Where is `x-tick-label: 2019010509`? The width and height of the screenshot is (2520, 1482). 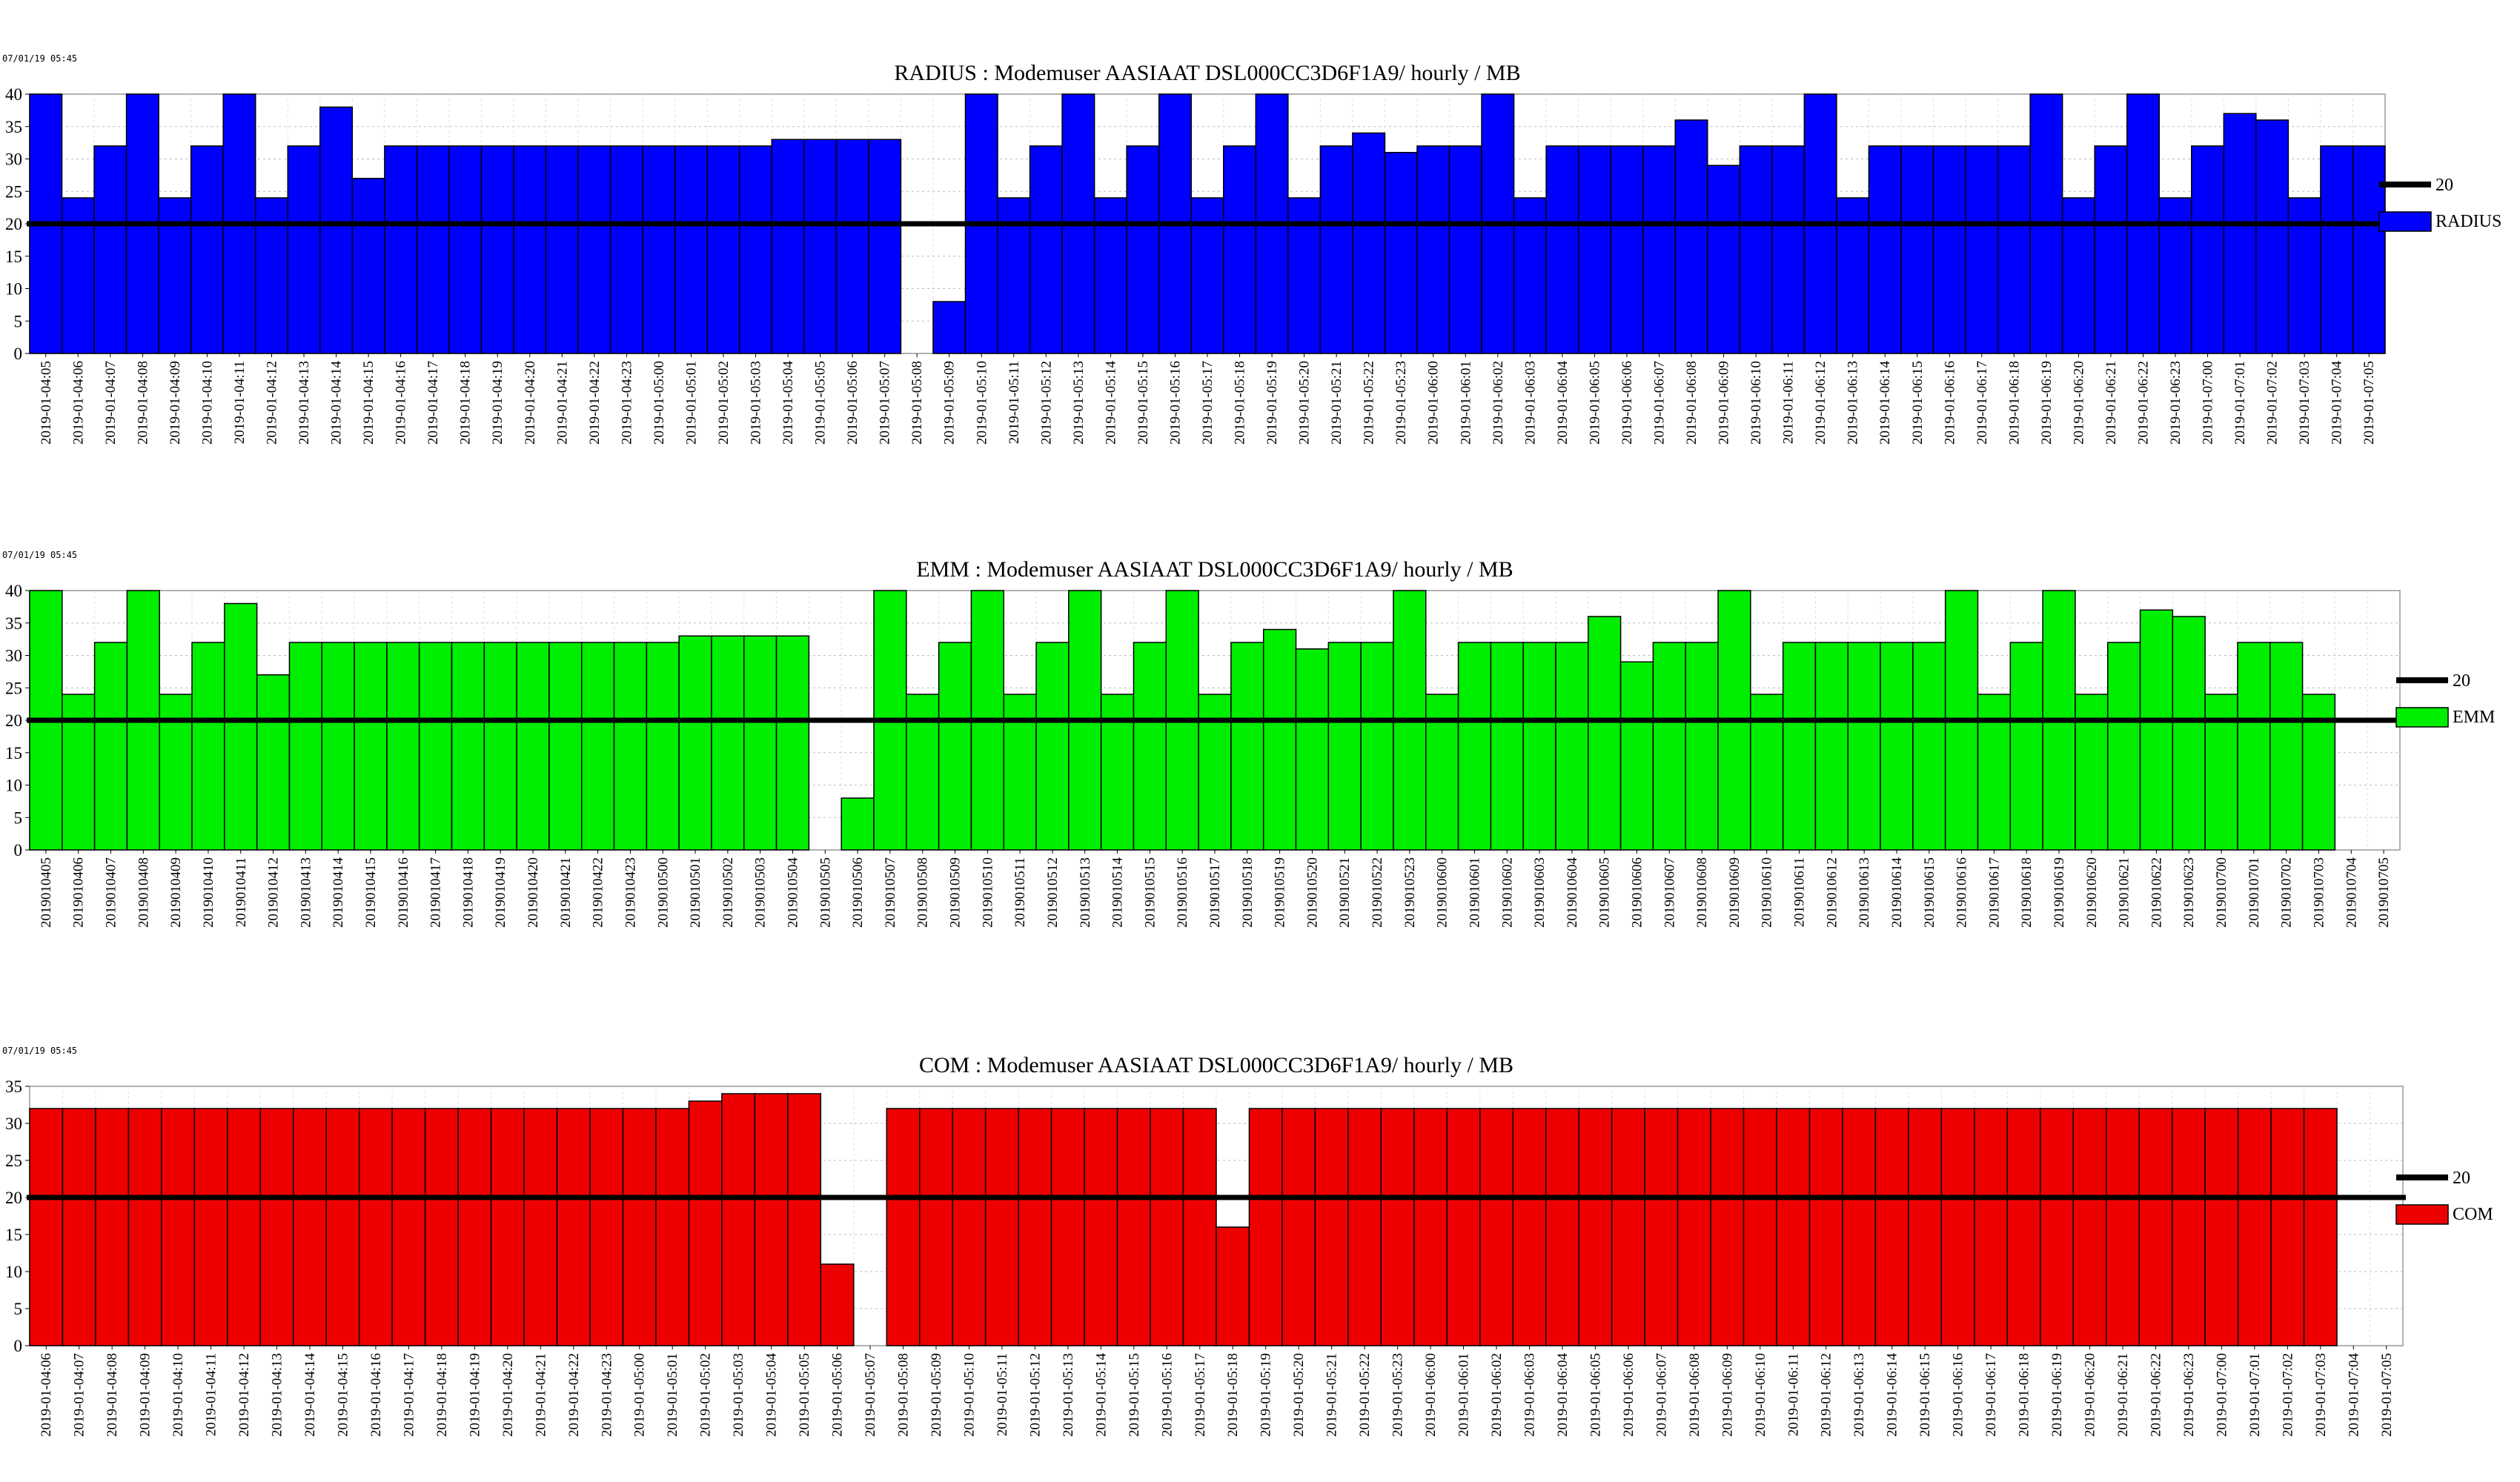
x-tick-label: 2019010509 is located at coordinates (956, 892).